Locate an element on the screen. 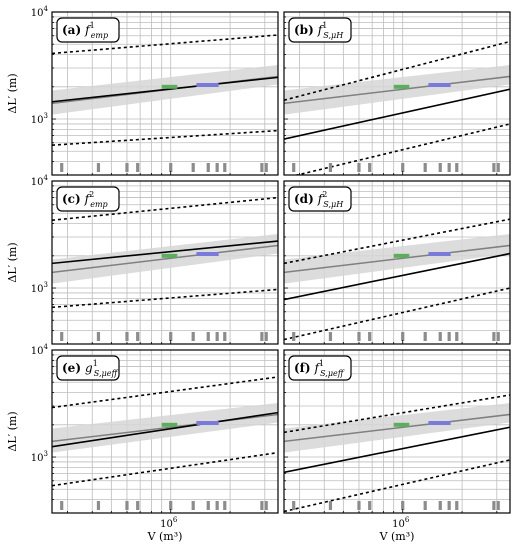 The height and width of the screenshot is (550, 520). panel-b: (b) f1 S,μH is located at coordinates (397, 93).